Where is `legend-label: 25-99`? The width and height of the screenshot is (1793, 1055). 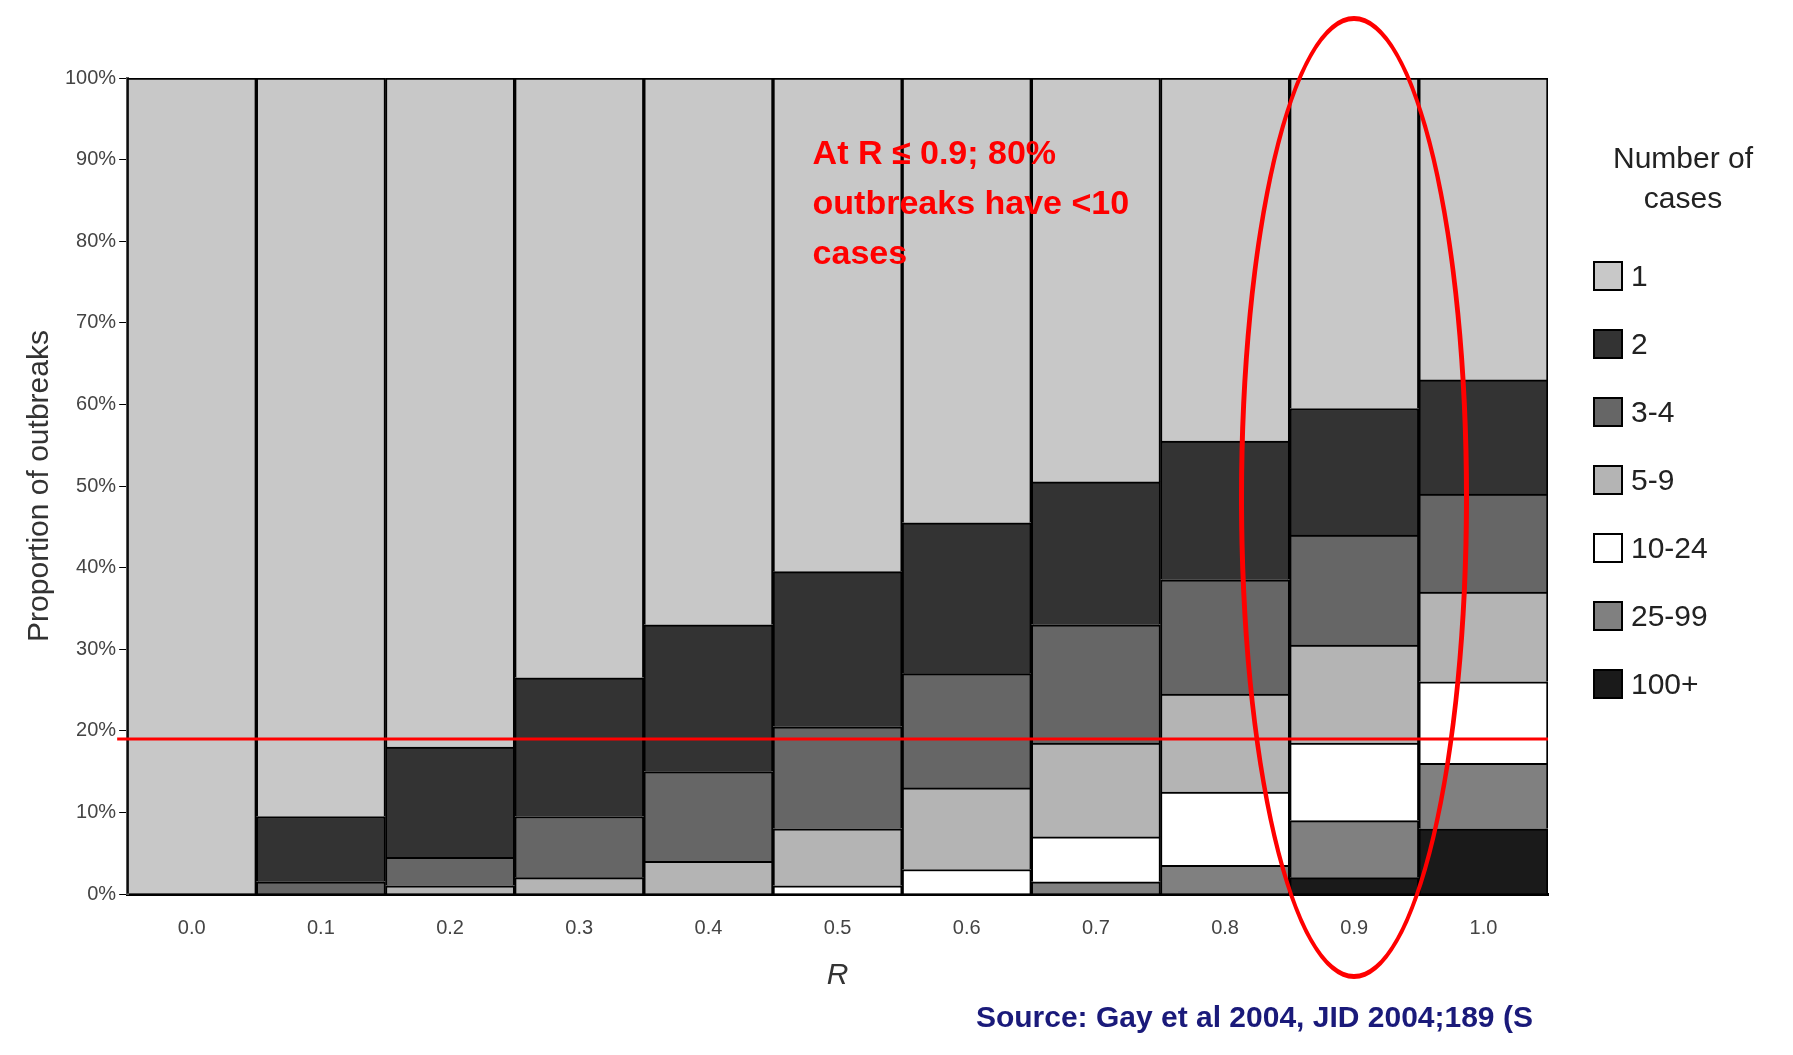 legend-label: 25-99 is located at coordinates (1669, 616).